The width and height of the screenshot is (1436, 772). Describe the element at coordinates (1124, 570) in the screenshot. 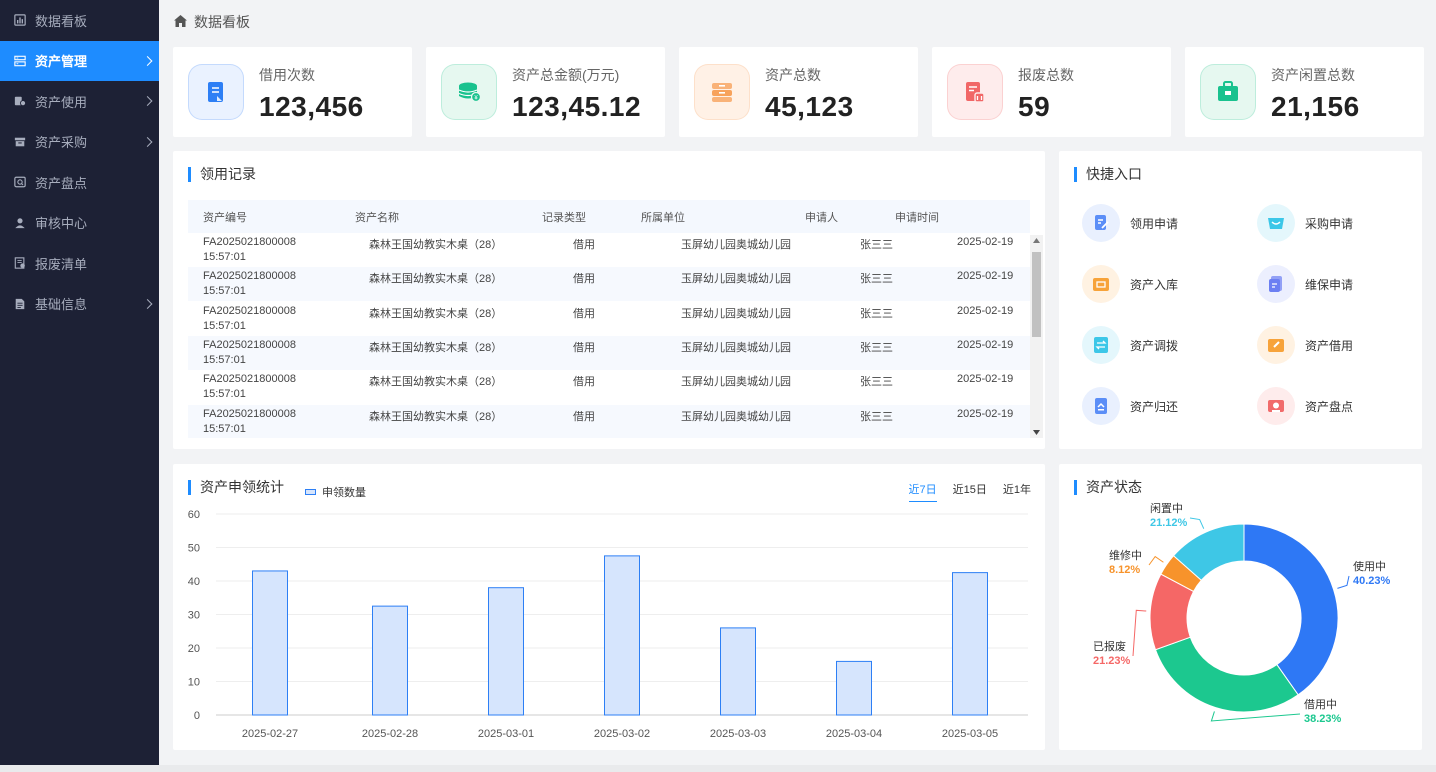

I see `slice-percent: 8.12%` at that location.